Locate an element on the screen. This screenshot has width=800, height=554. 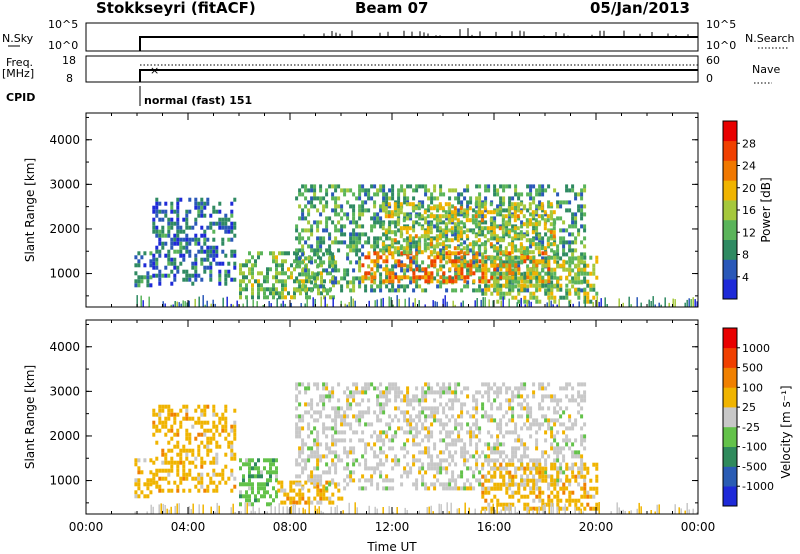
cpid-text: normal (fast) 151 is located at coordinates (198, 100).